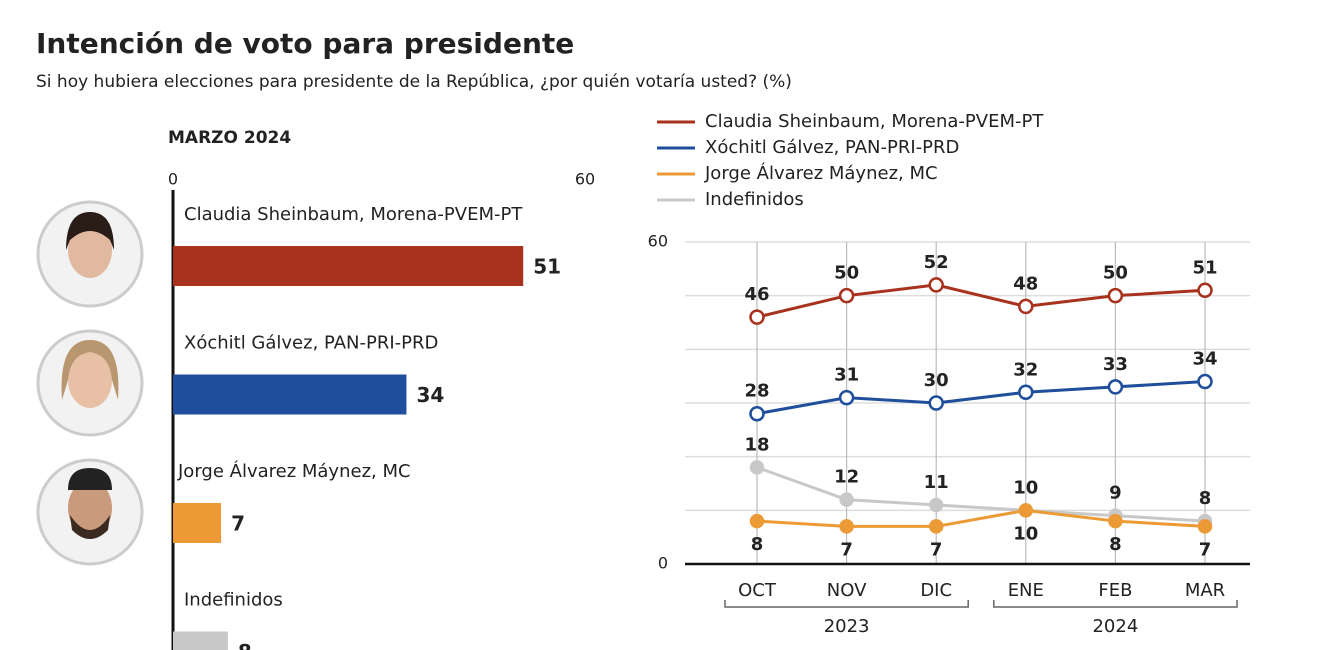  What do you see at coordinates (754, 199) in the screenshot?
I see `legend-label: Indefinidos` at bounding box center [754, 199].